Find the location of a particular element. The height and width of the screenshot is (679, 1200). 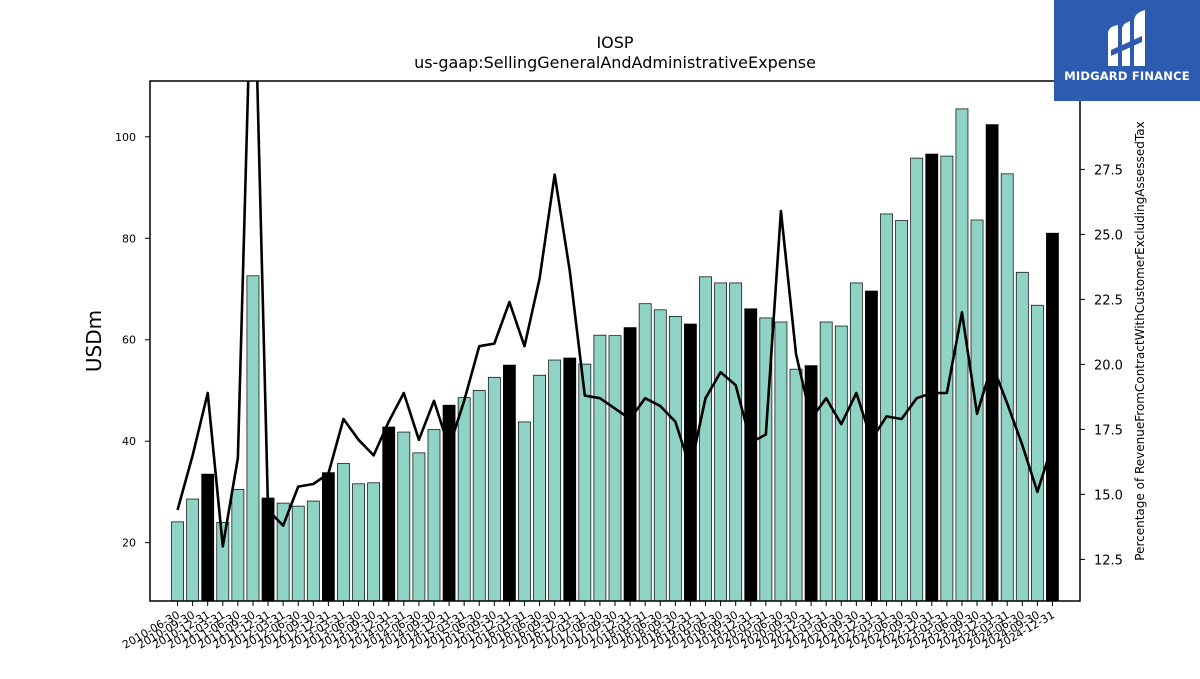

y-tick-label: 80 is located at coordinates (129, 238).